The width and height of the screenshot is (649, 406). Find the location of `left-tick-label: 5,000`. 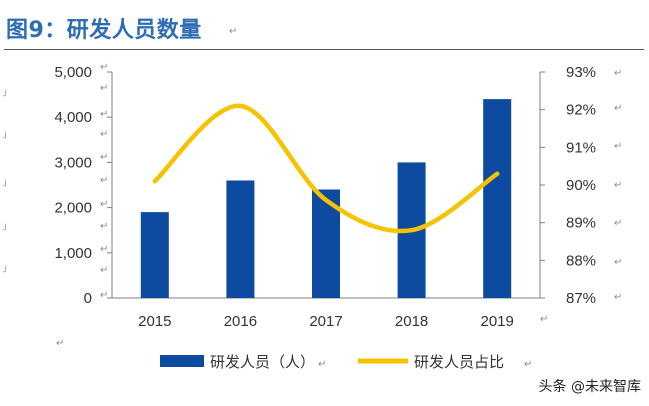

left-tick-label: 5,000 is located at coordinates (73, 72).